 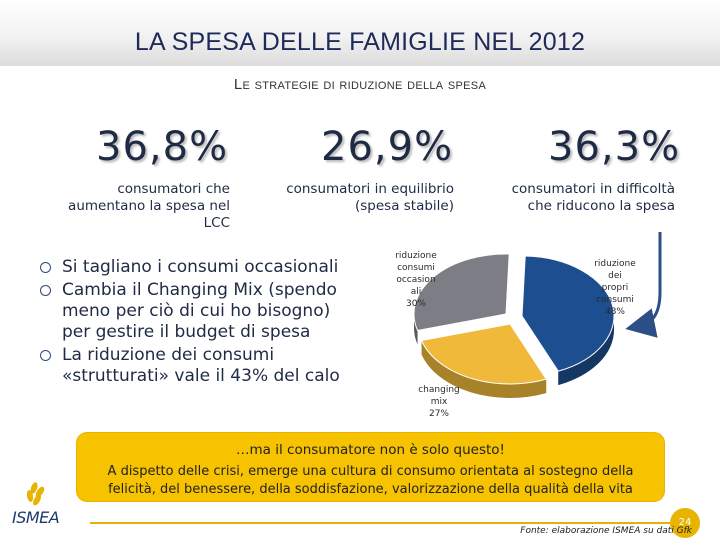 I want to click on stat-desc-line: (spesa stabile), so click(x=404, y=206).